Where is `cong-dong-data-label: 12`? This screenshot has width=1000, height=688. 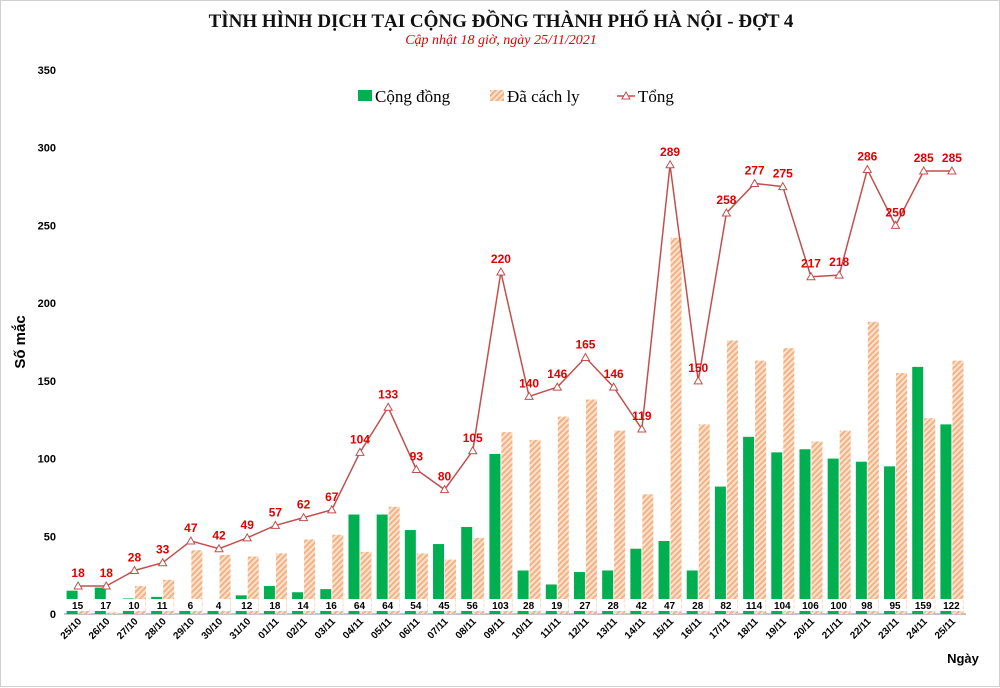 cong-dong-data-label: 12 is located at coordinates (247, 606).